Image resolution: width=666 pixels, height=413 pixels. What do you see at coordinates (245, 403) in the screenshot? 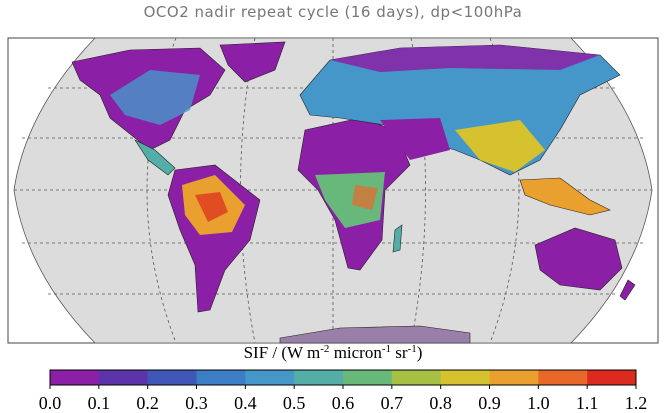
I see `colorbar-tick-label: 0.4` at bounding box center [245, 403].